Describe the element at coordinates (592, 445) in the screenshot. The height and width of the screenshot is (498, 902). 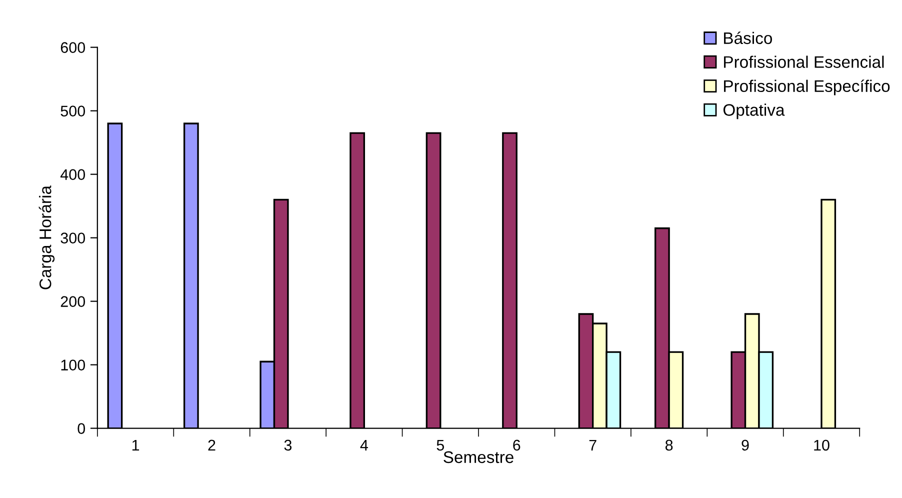
I see `x-tick-label: 7` at that location.